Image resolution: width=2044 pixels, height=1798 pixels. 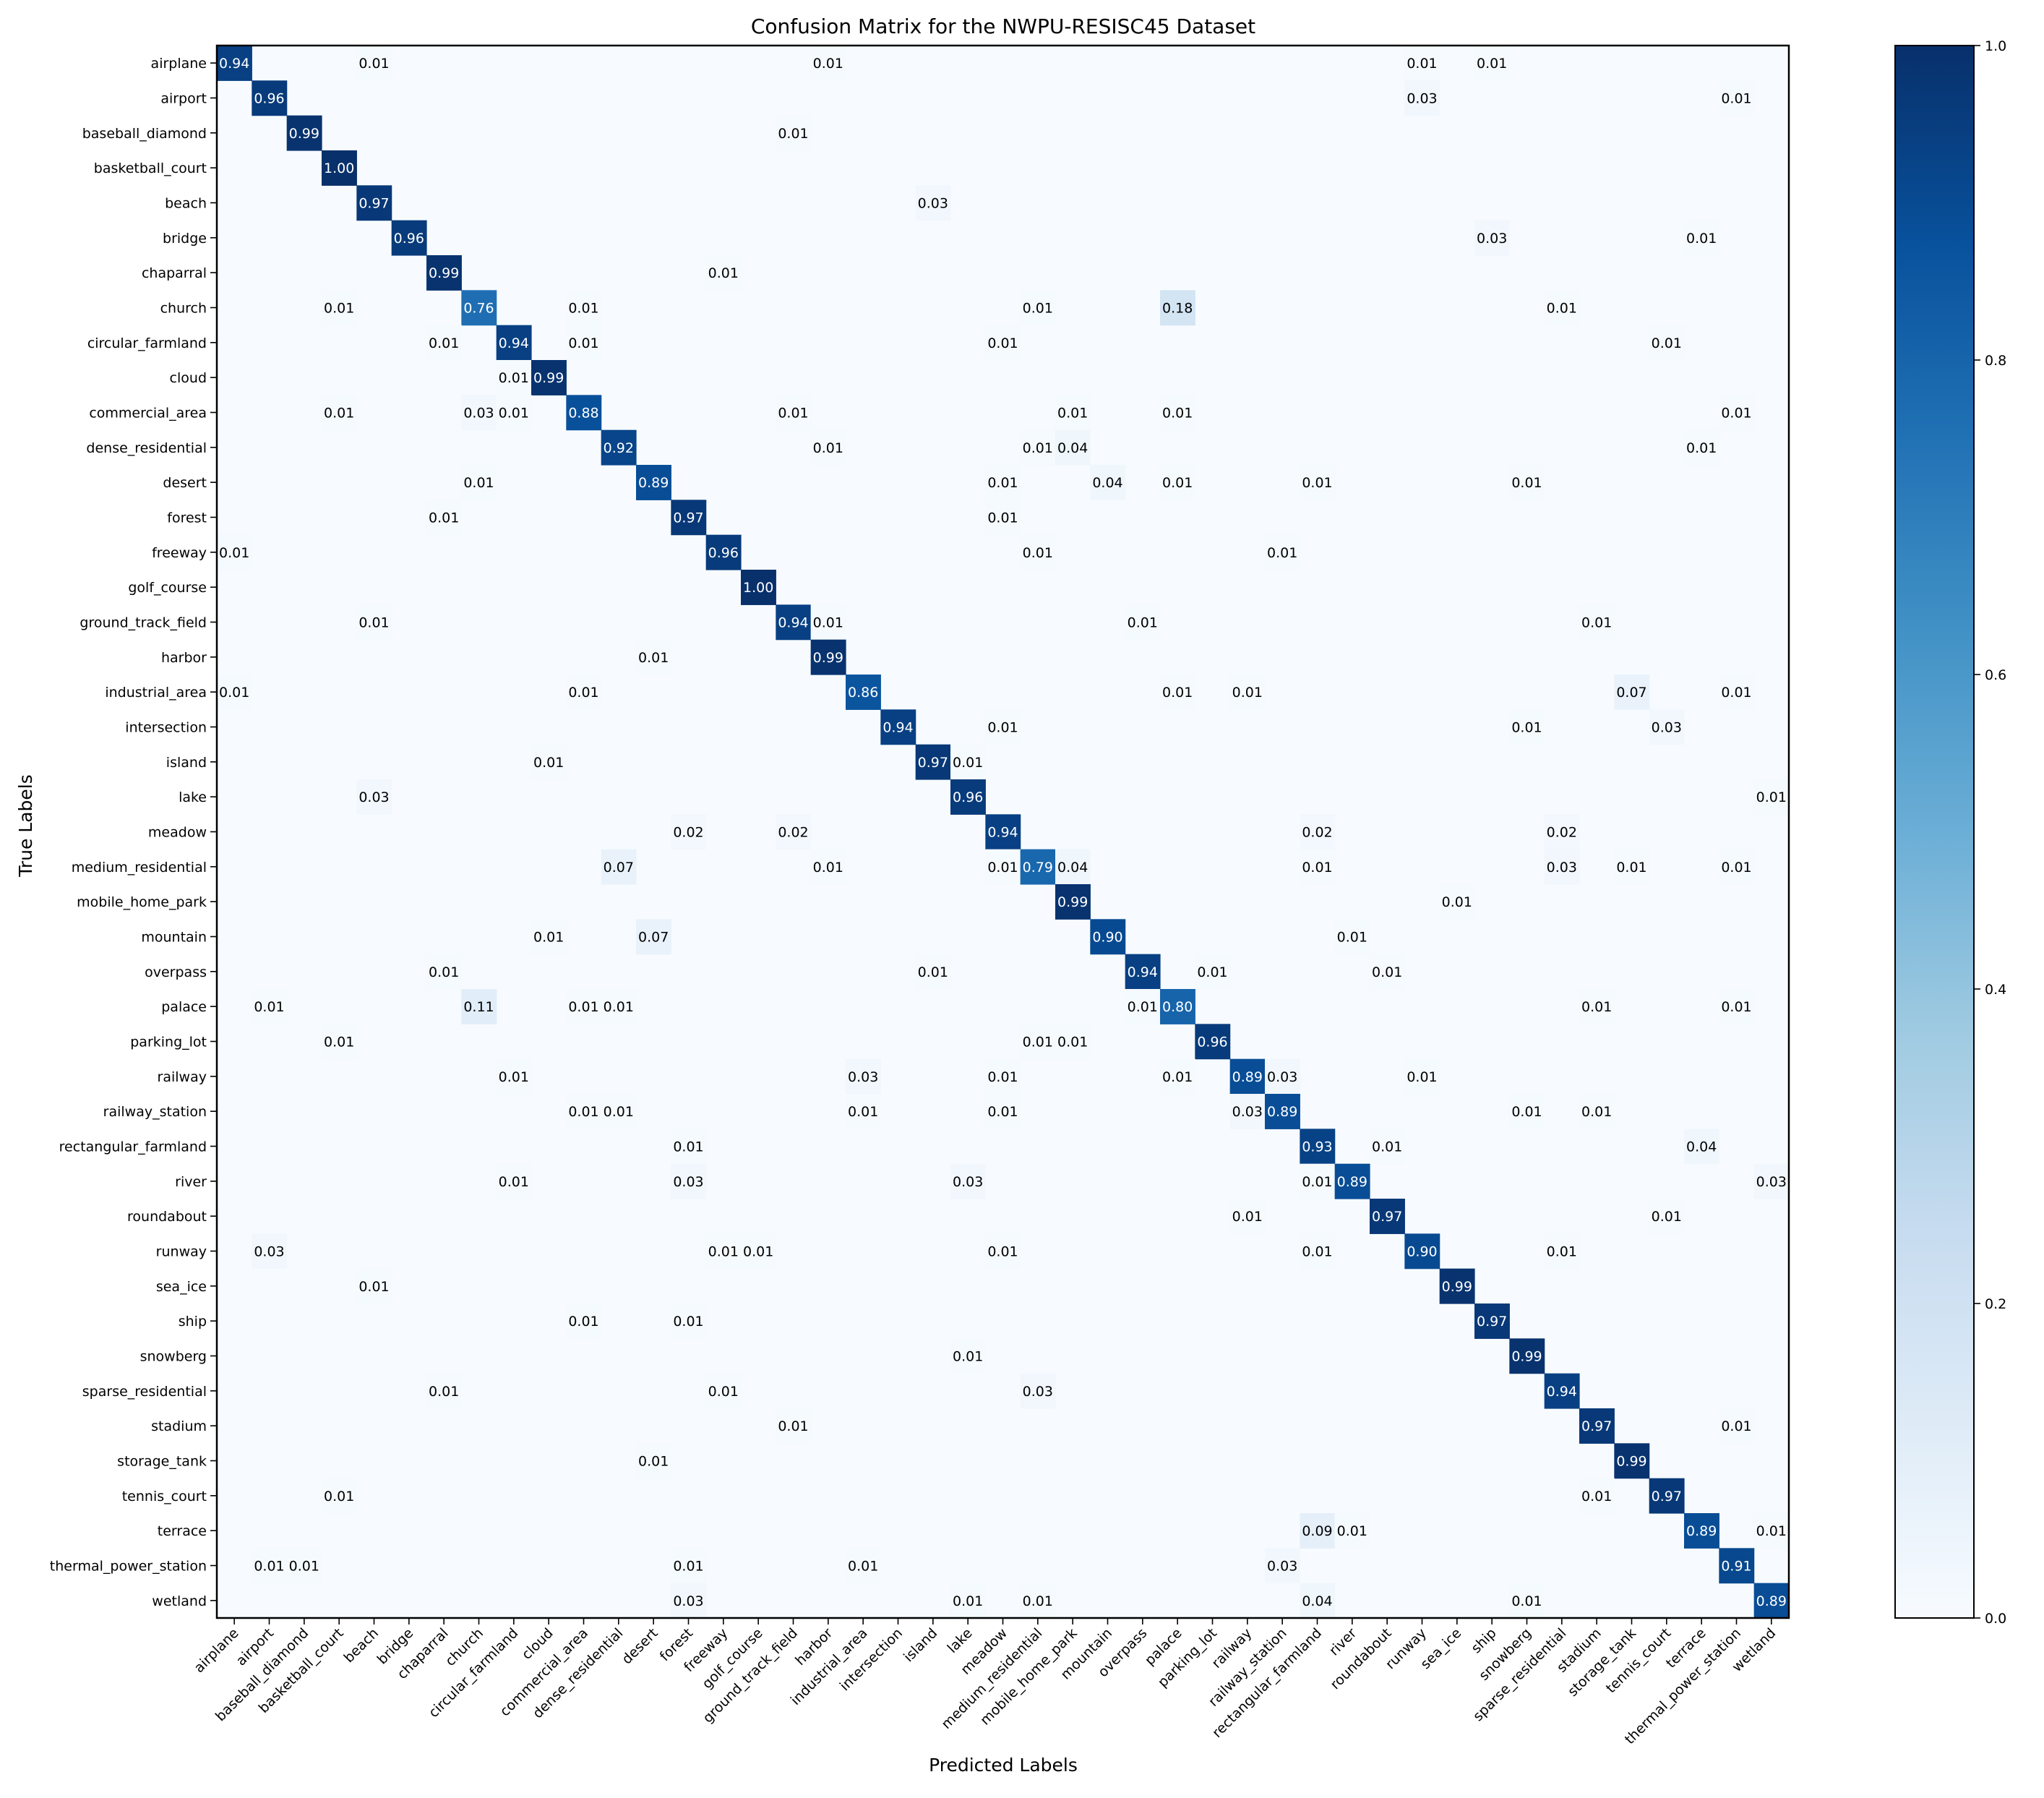 I want to click on cell-value-label: 0.18, so click(x=1177, y=309).